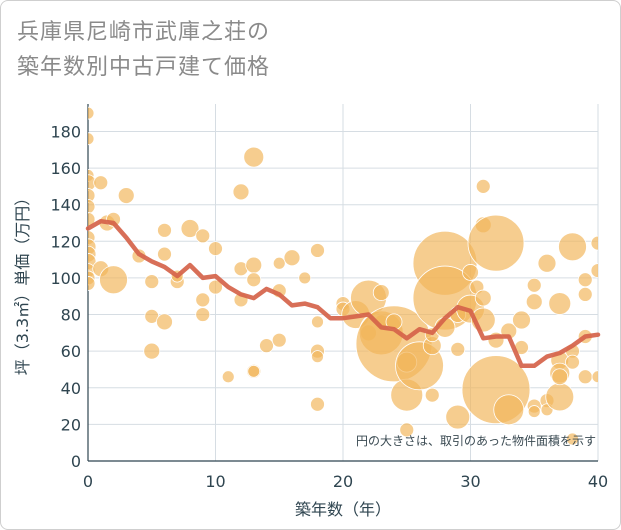  I want to click on size-annotation: 円の大きさは、取引のあった物件面積を示す, so click(476, 440).